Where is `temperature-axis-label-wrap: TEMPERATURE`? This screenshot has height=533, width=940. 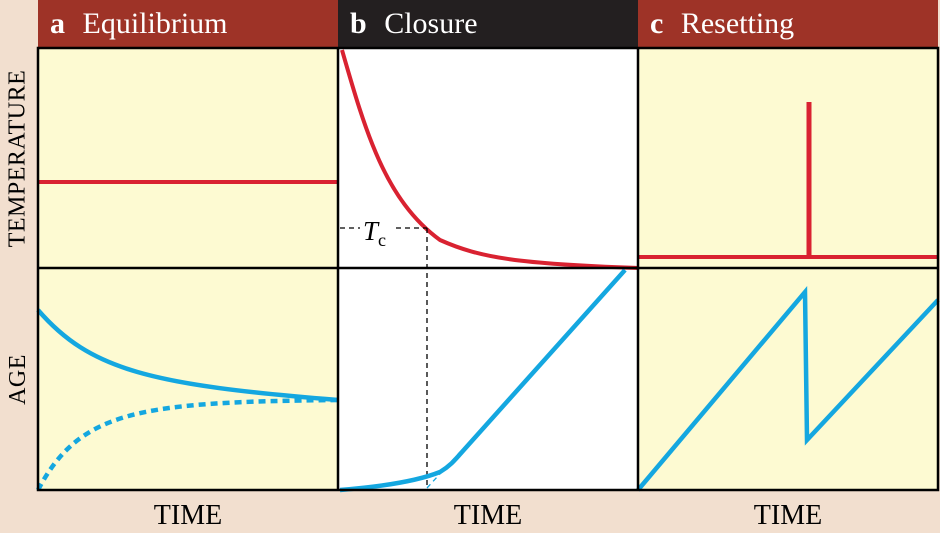
temperature-axis-label-wrap: TEMPERATURE is located at coordinates (18, 158).